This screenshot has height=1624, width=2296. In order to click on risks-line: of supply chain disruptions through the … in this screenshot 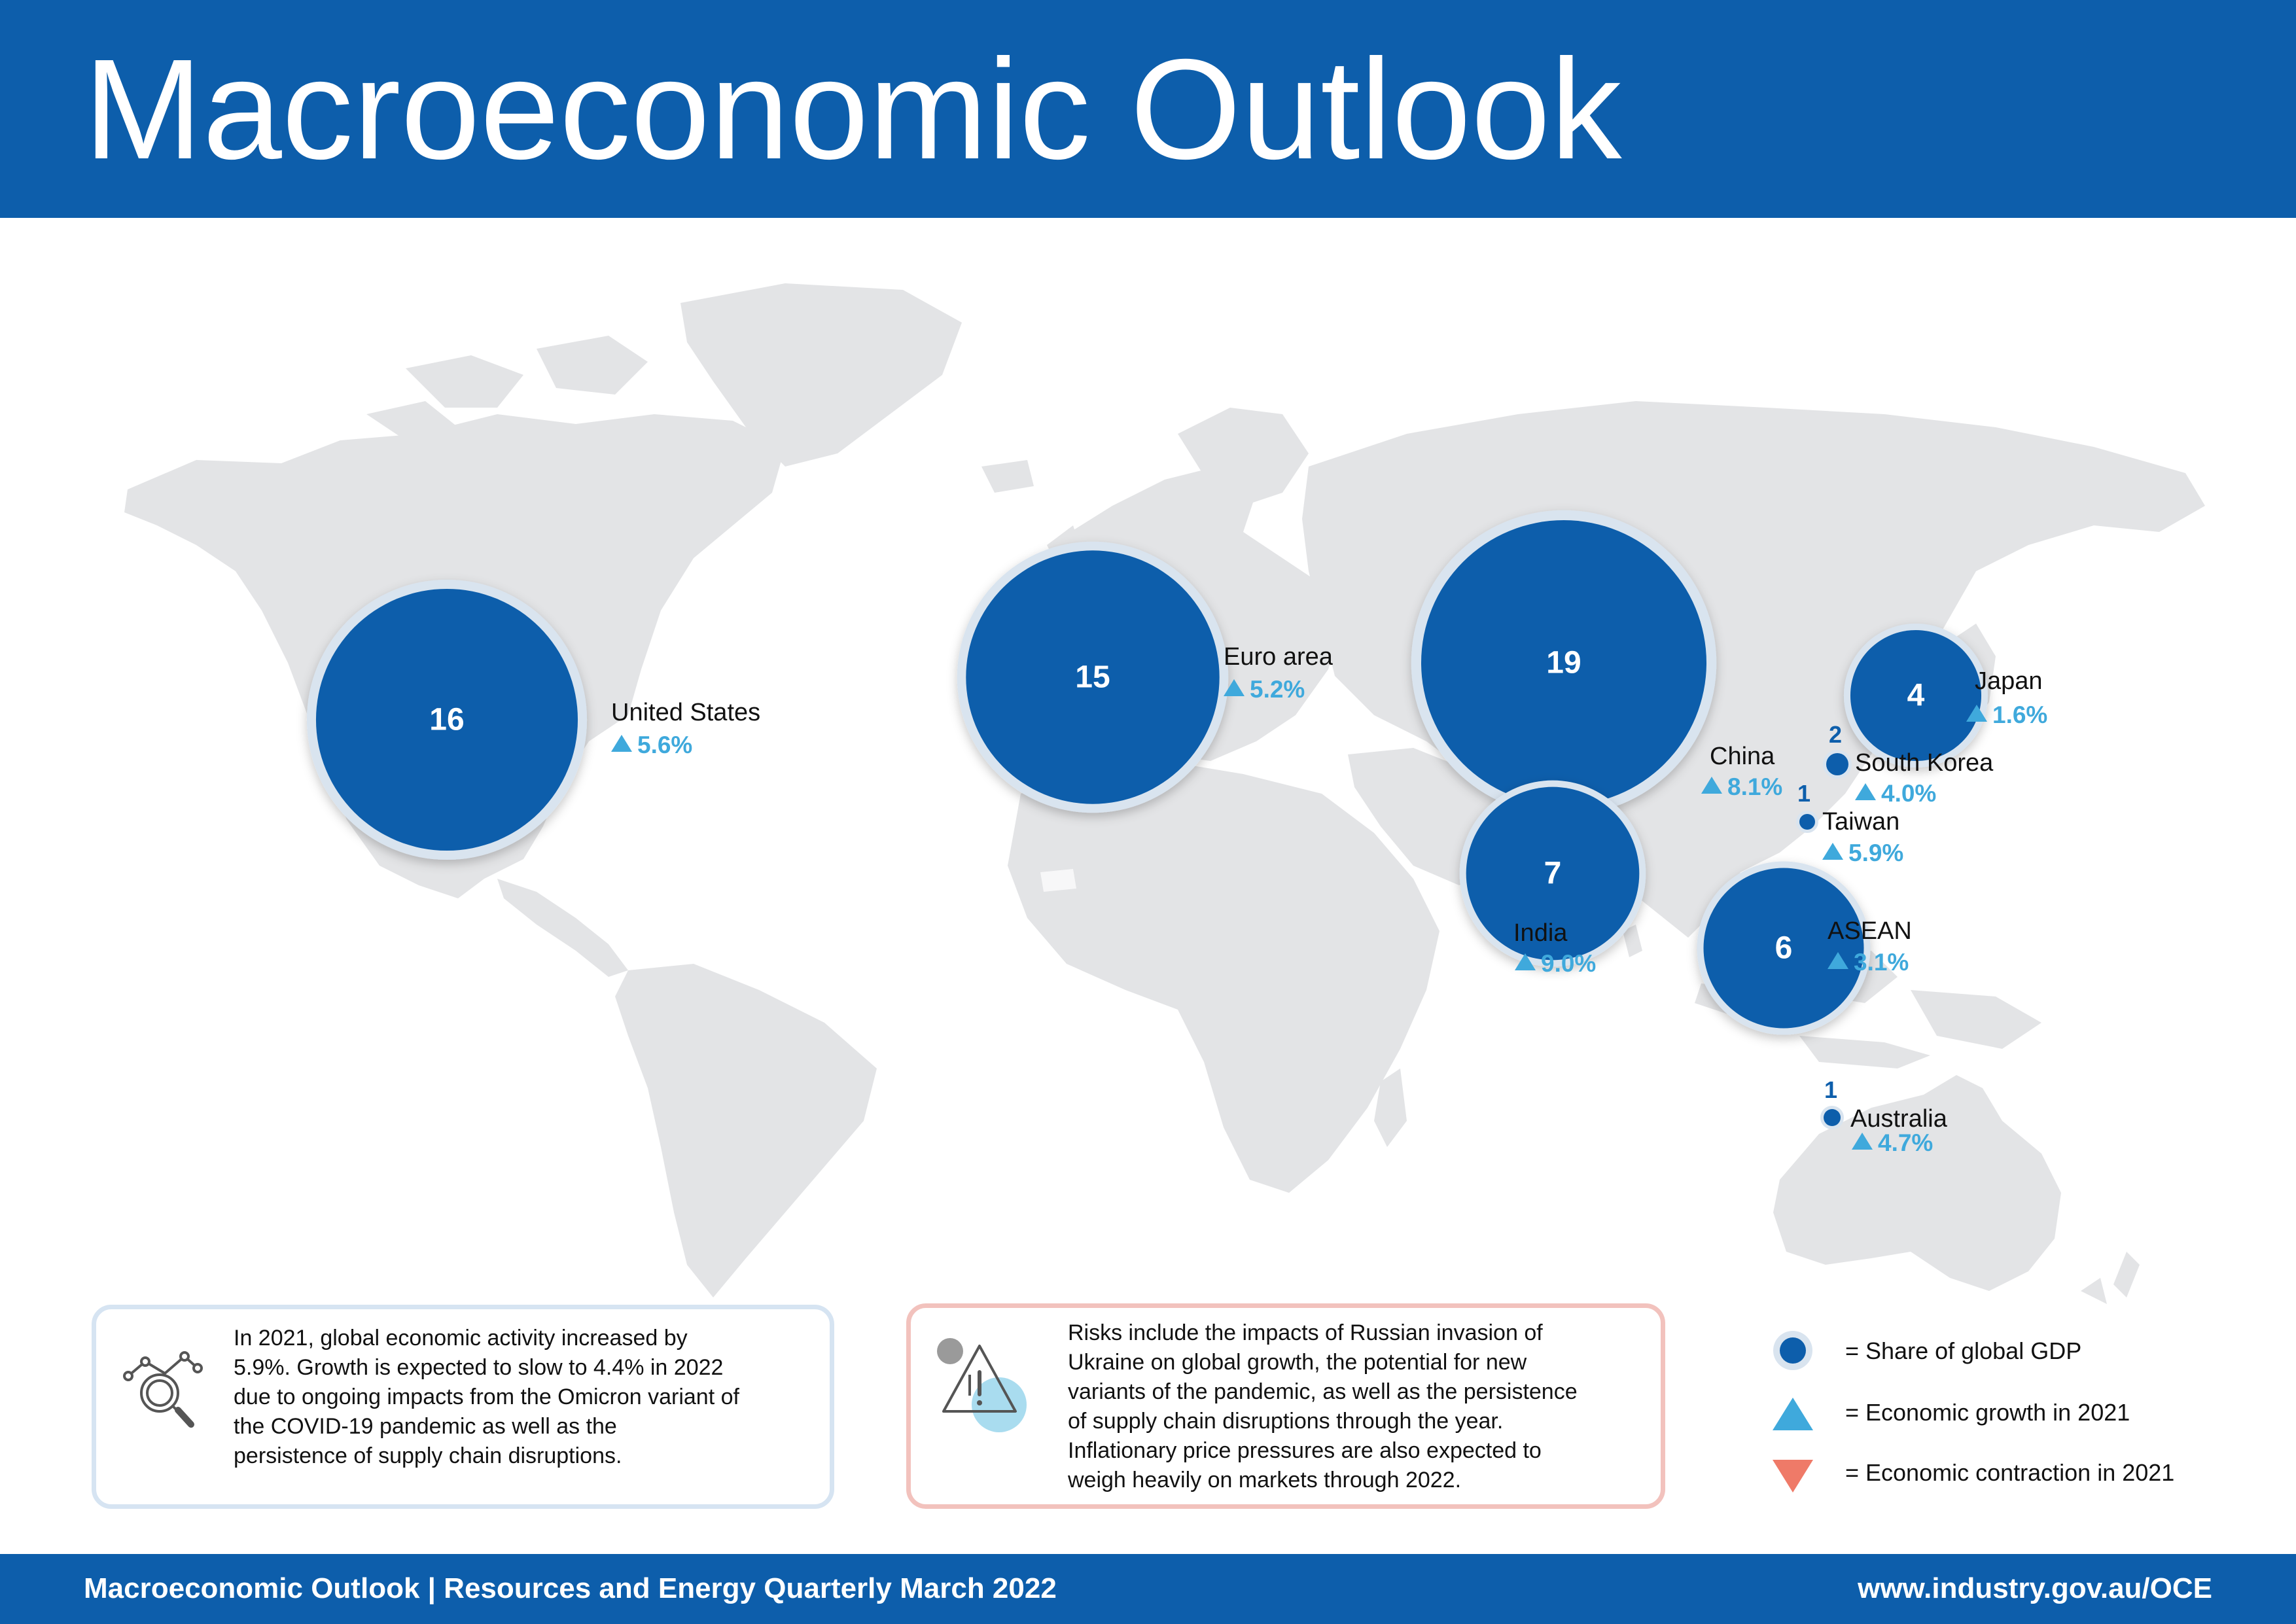, I will do `click(1286, 1421)`.